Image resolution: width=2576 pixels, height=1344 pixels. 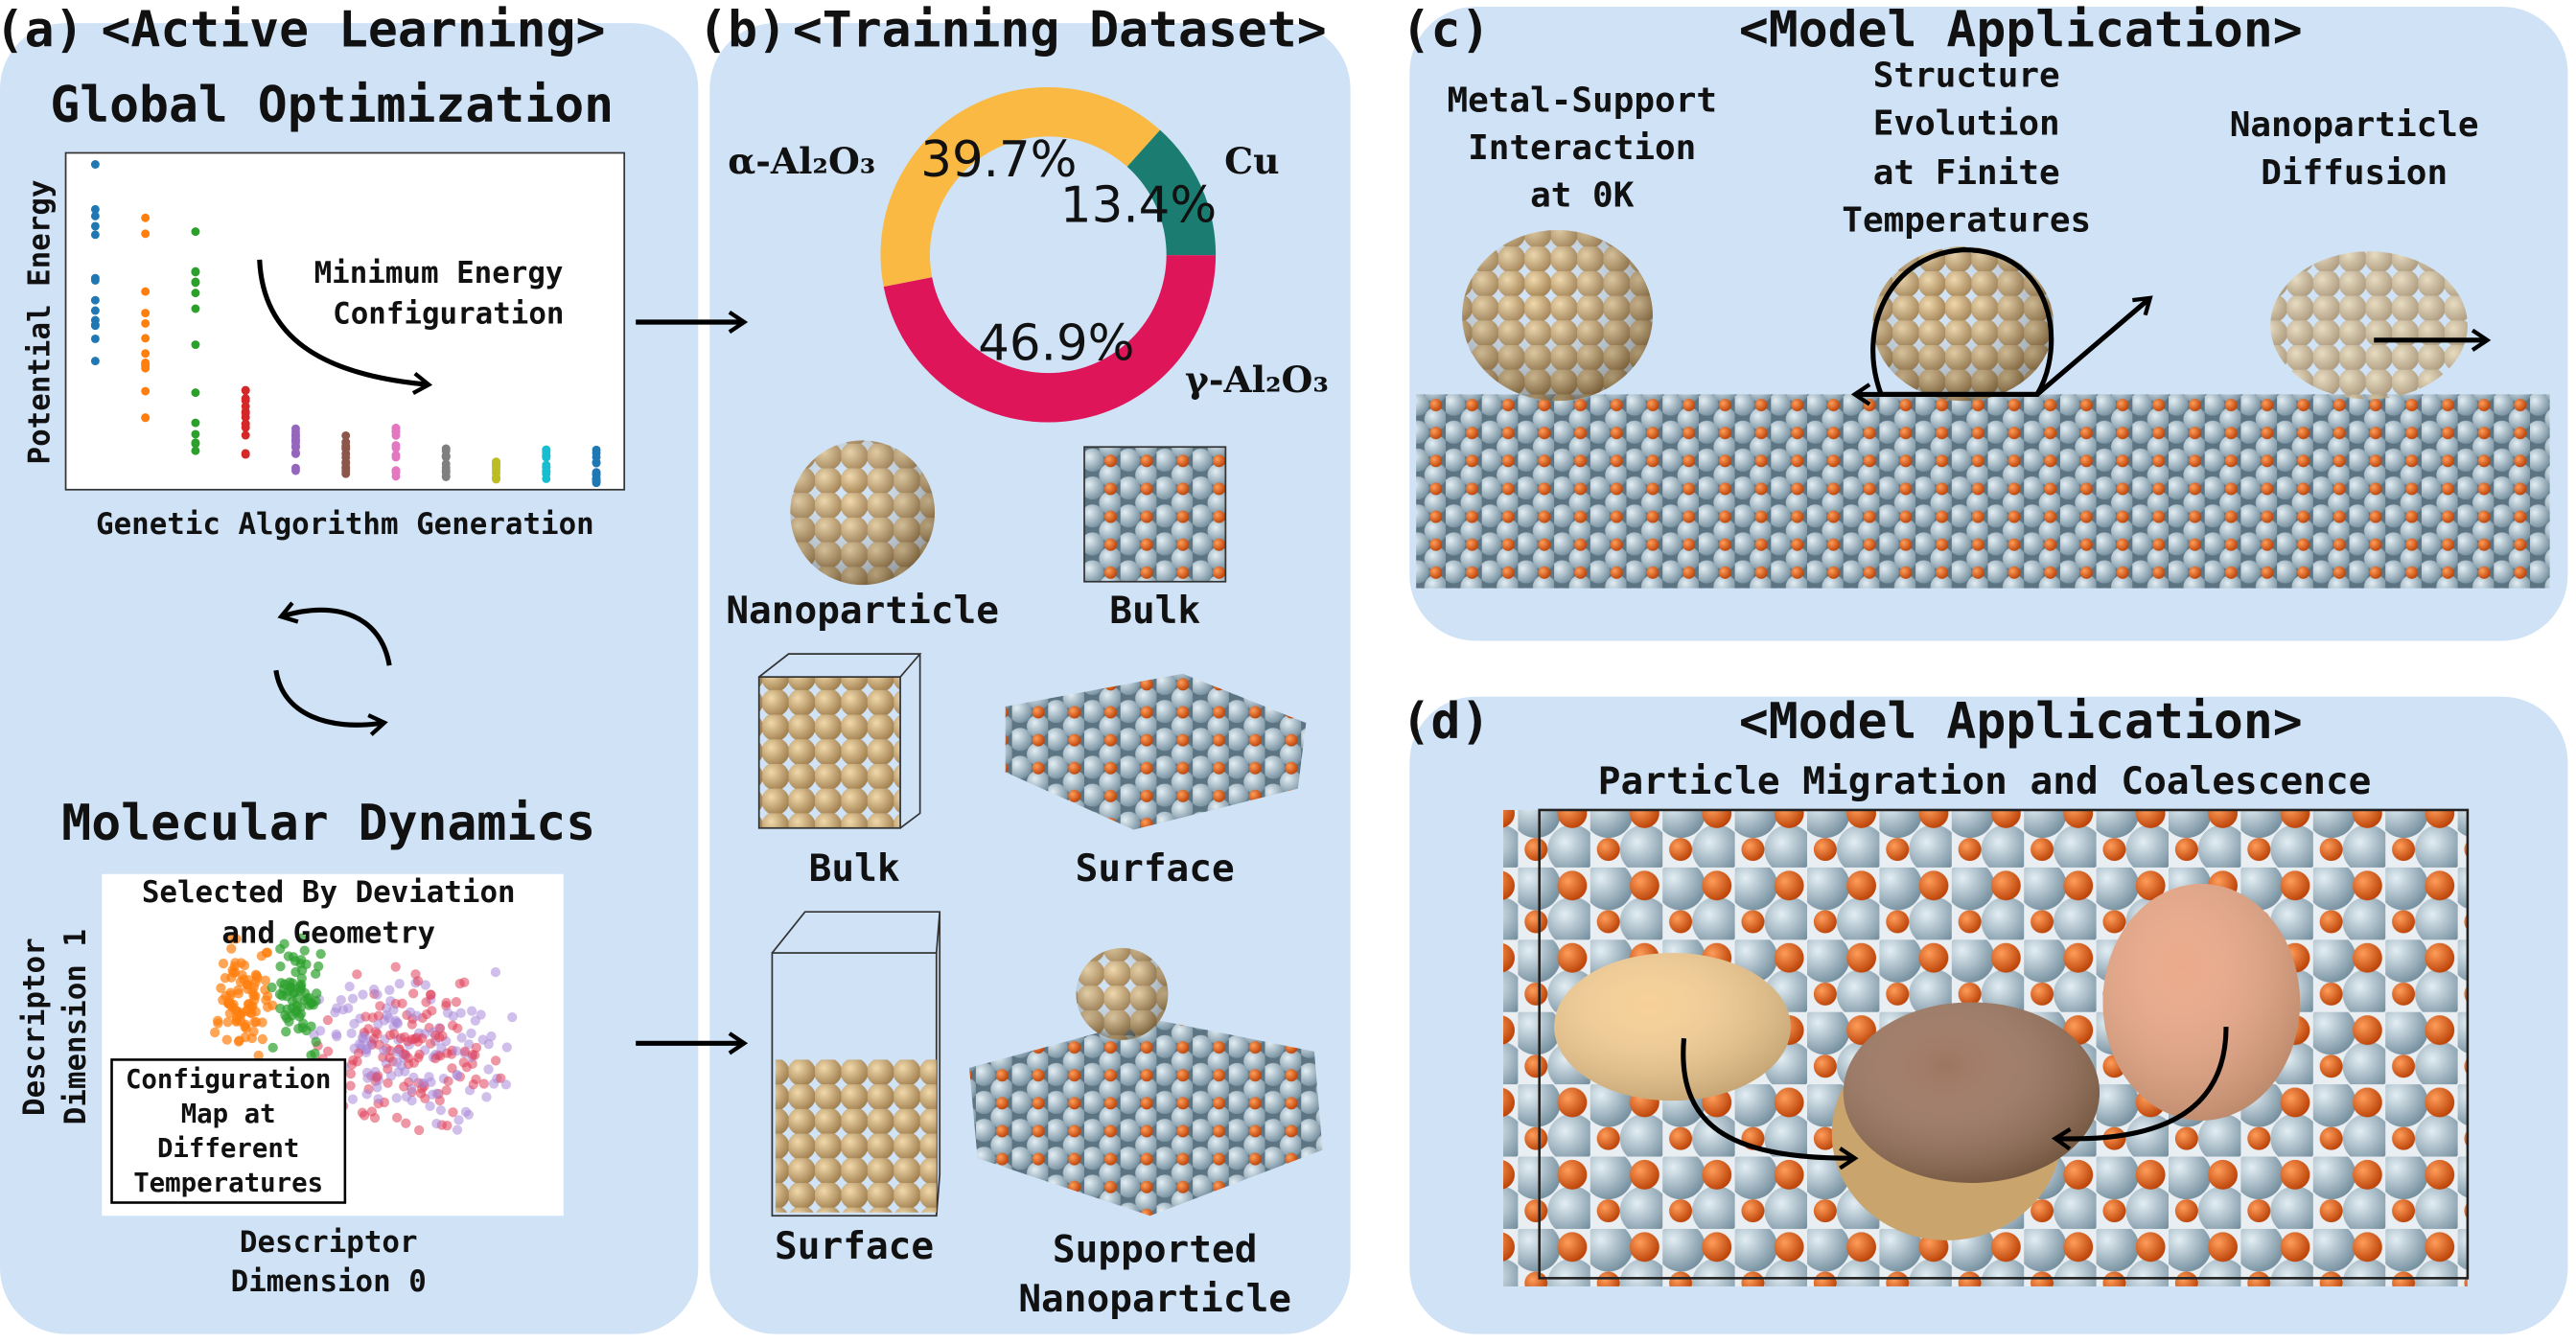 What do you see at coordinates (229, 1080) in the screenshot?
I see `inset-text: Configuration` at bounding box center [229, 1080].